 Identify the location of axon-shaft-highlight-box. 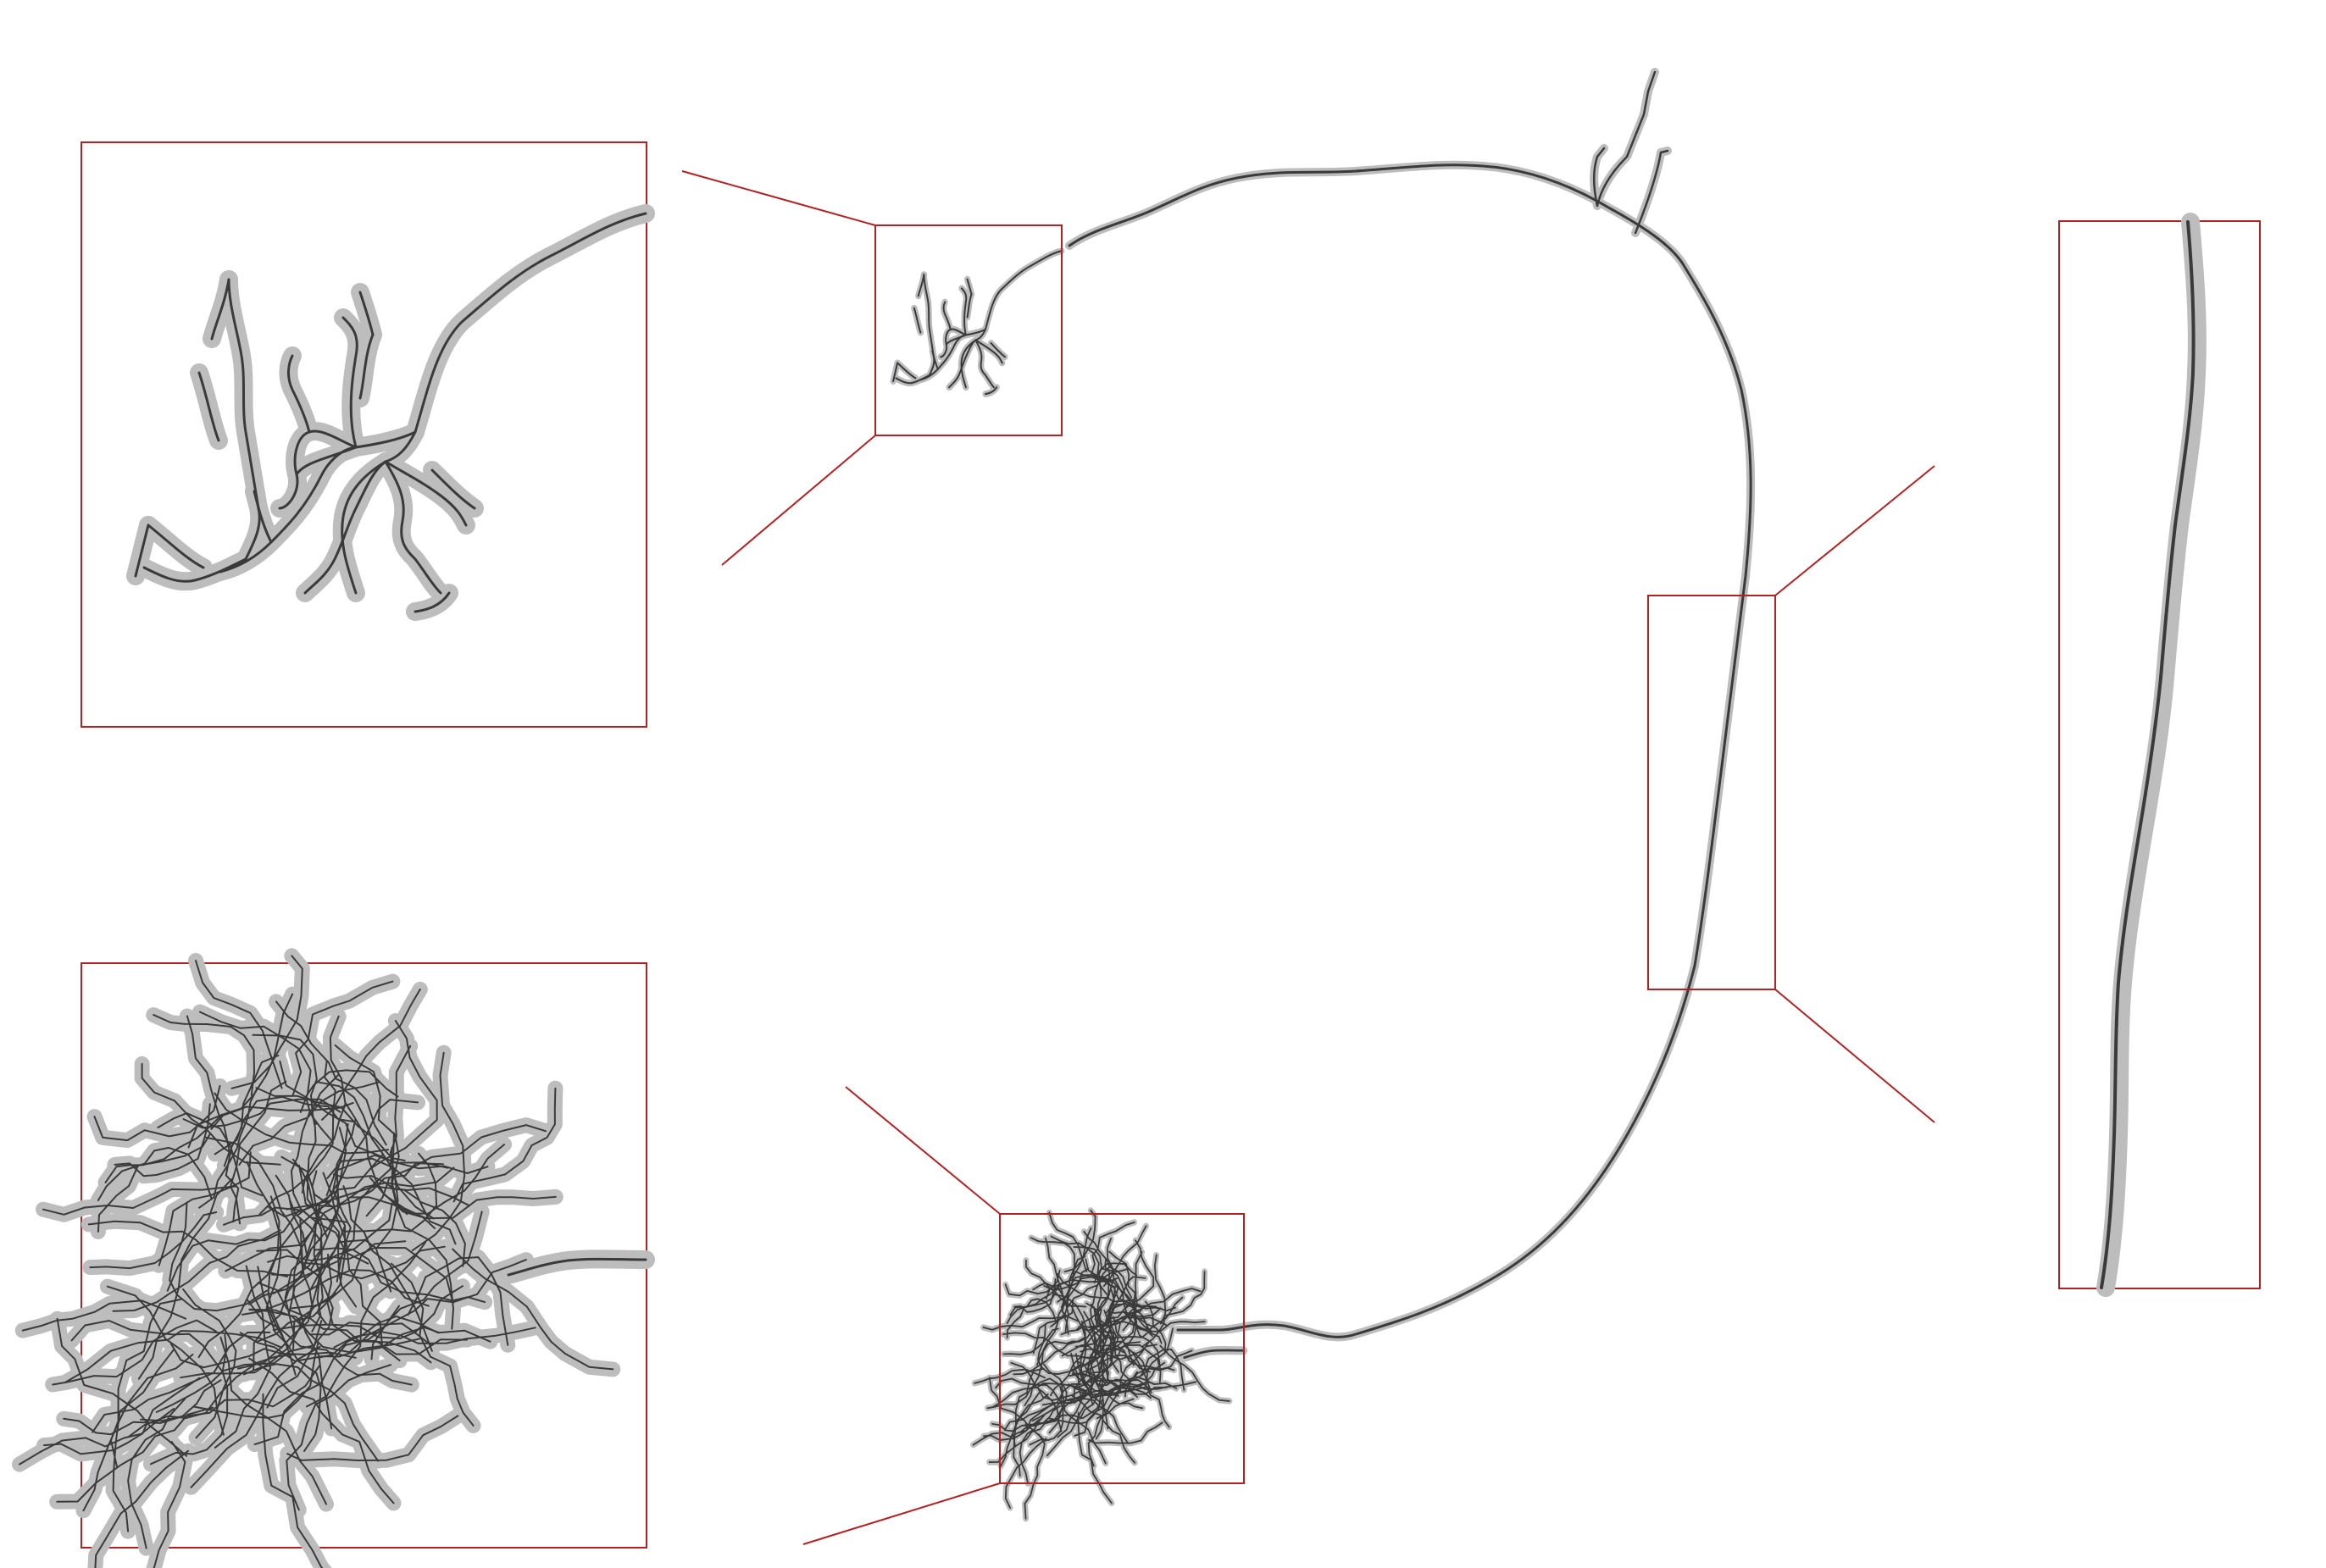
(1711, 792).